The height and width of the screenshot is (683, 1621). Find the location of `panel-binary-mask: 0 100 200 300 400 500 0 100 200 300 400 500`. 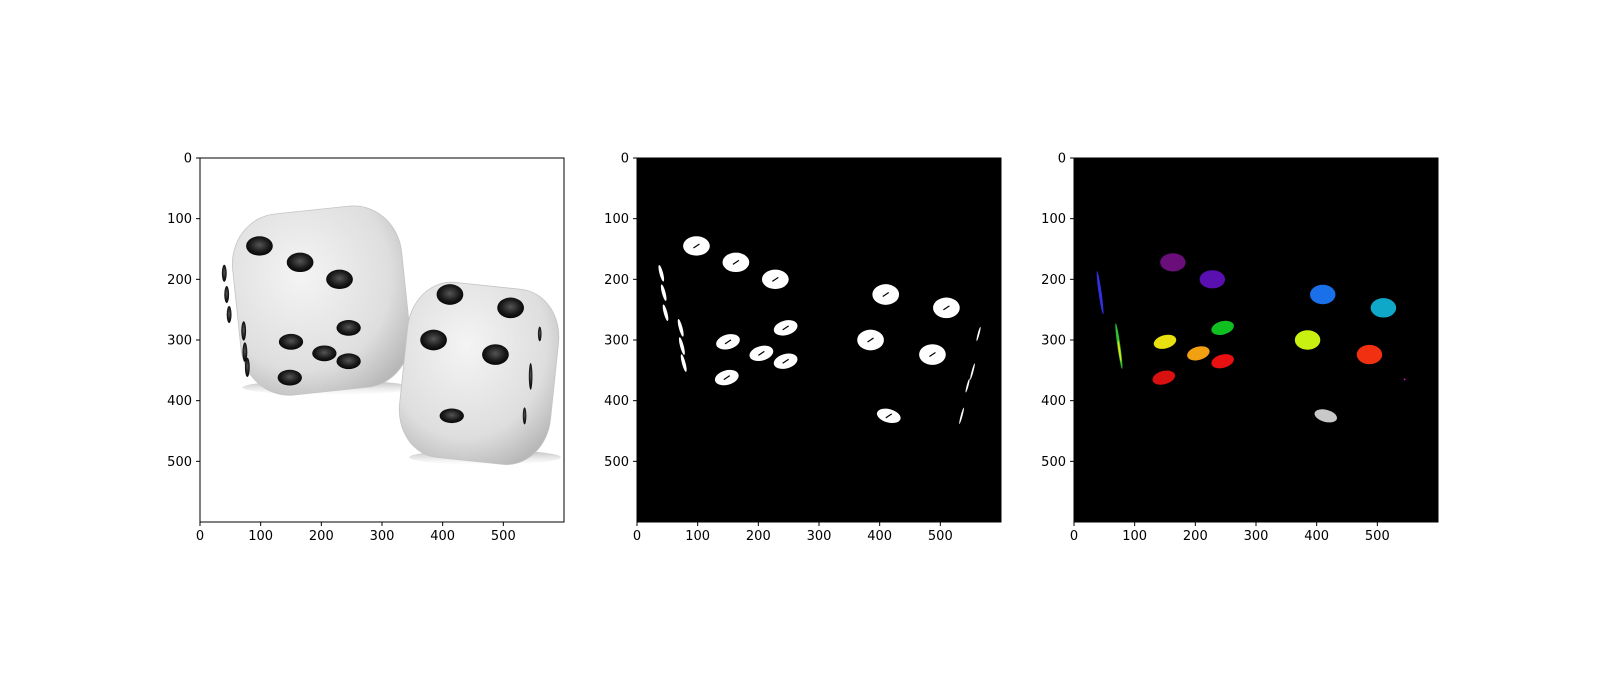

panel-binary-mask: 0 100 200 300 400 500 0 100 200 300 400 500 is located at coordinates (803, 348).